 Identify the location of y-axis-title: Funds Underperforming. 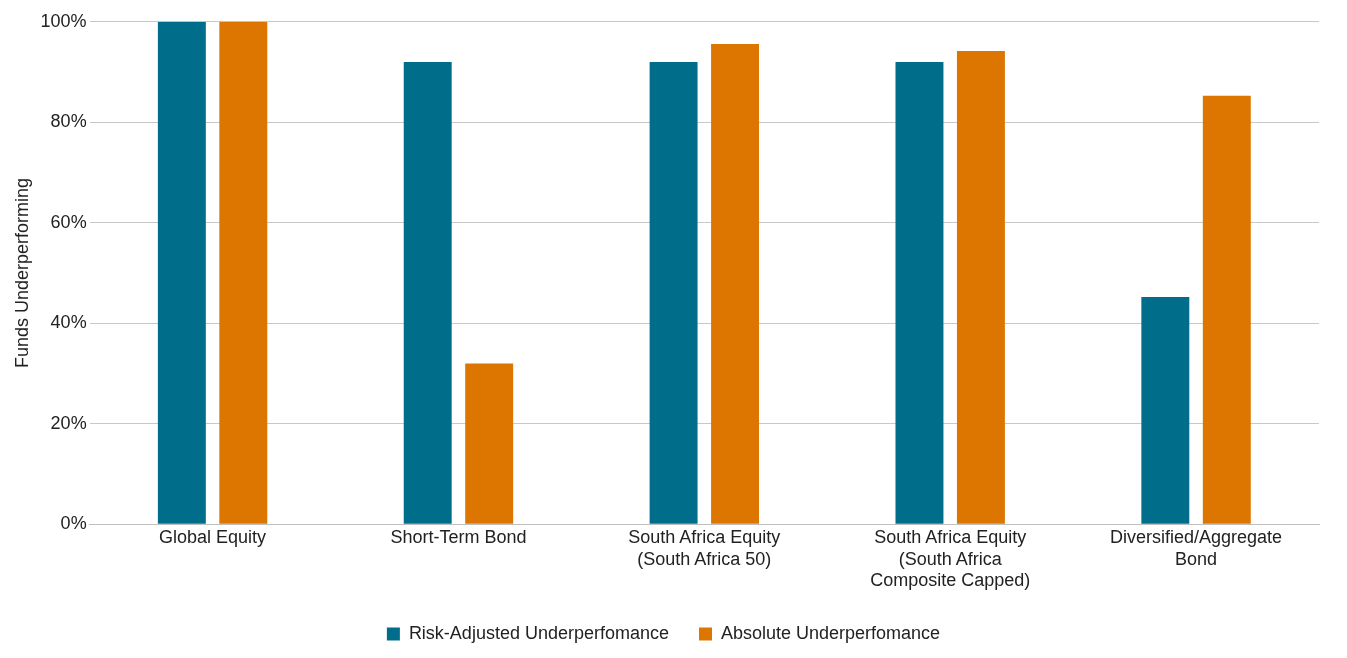
(21, 273).